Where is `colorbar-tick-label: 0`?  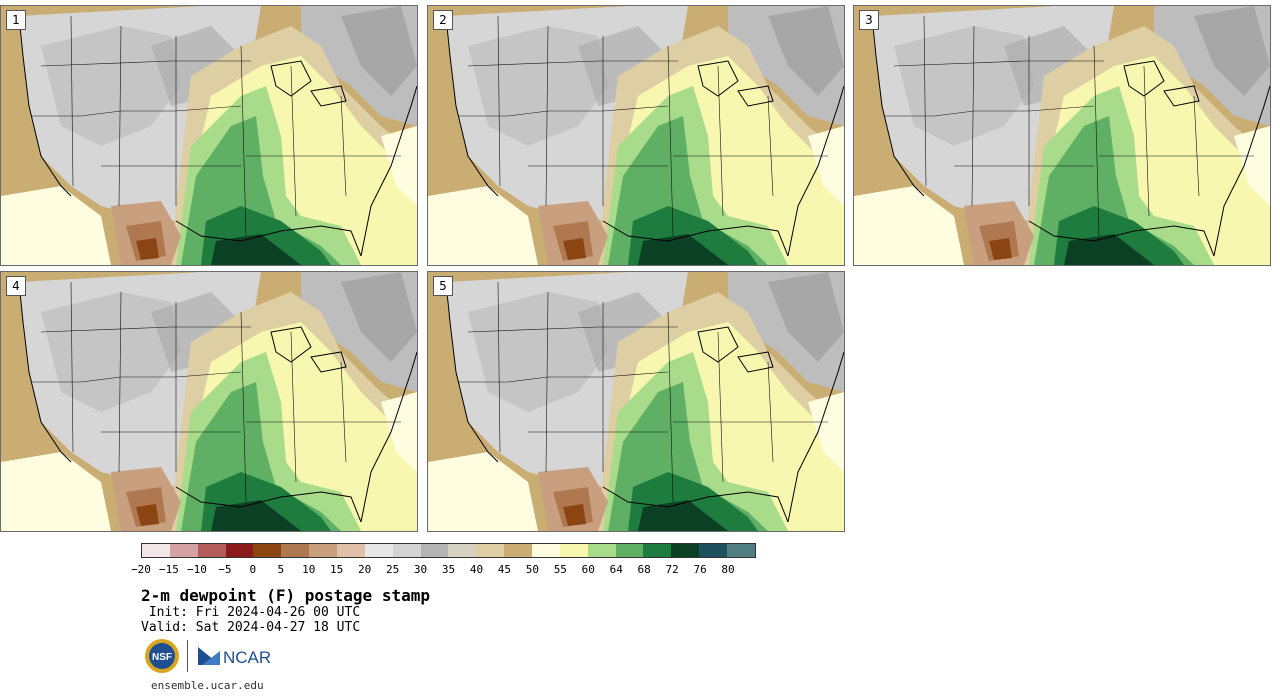
colorbar-tick-label: 0 is located at coordinates (253, 569).